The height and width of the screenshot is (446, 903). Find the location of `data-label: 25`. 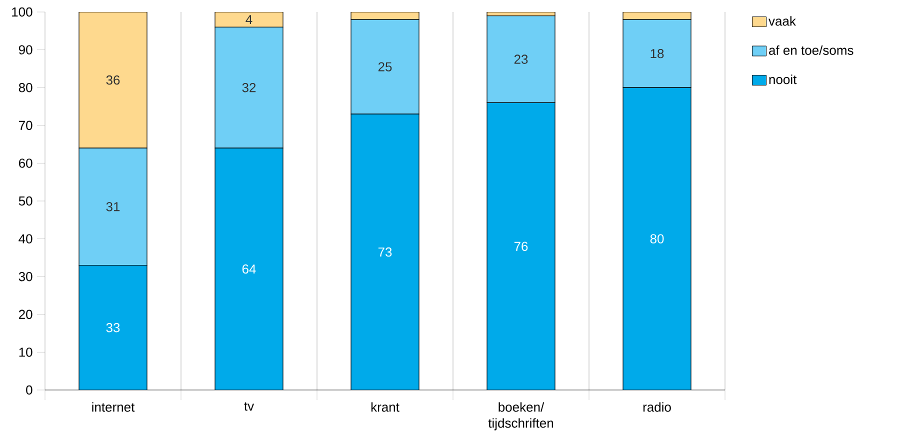

data-label: 25 is located at coordinates (385, 67).